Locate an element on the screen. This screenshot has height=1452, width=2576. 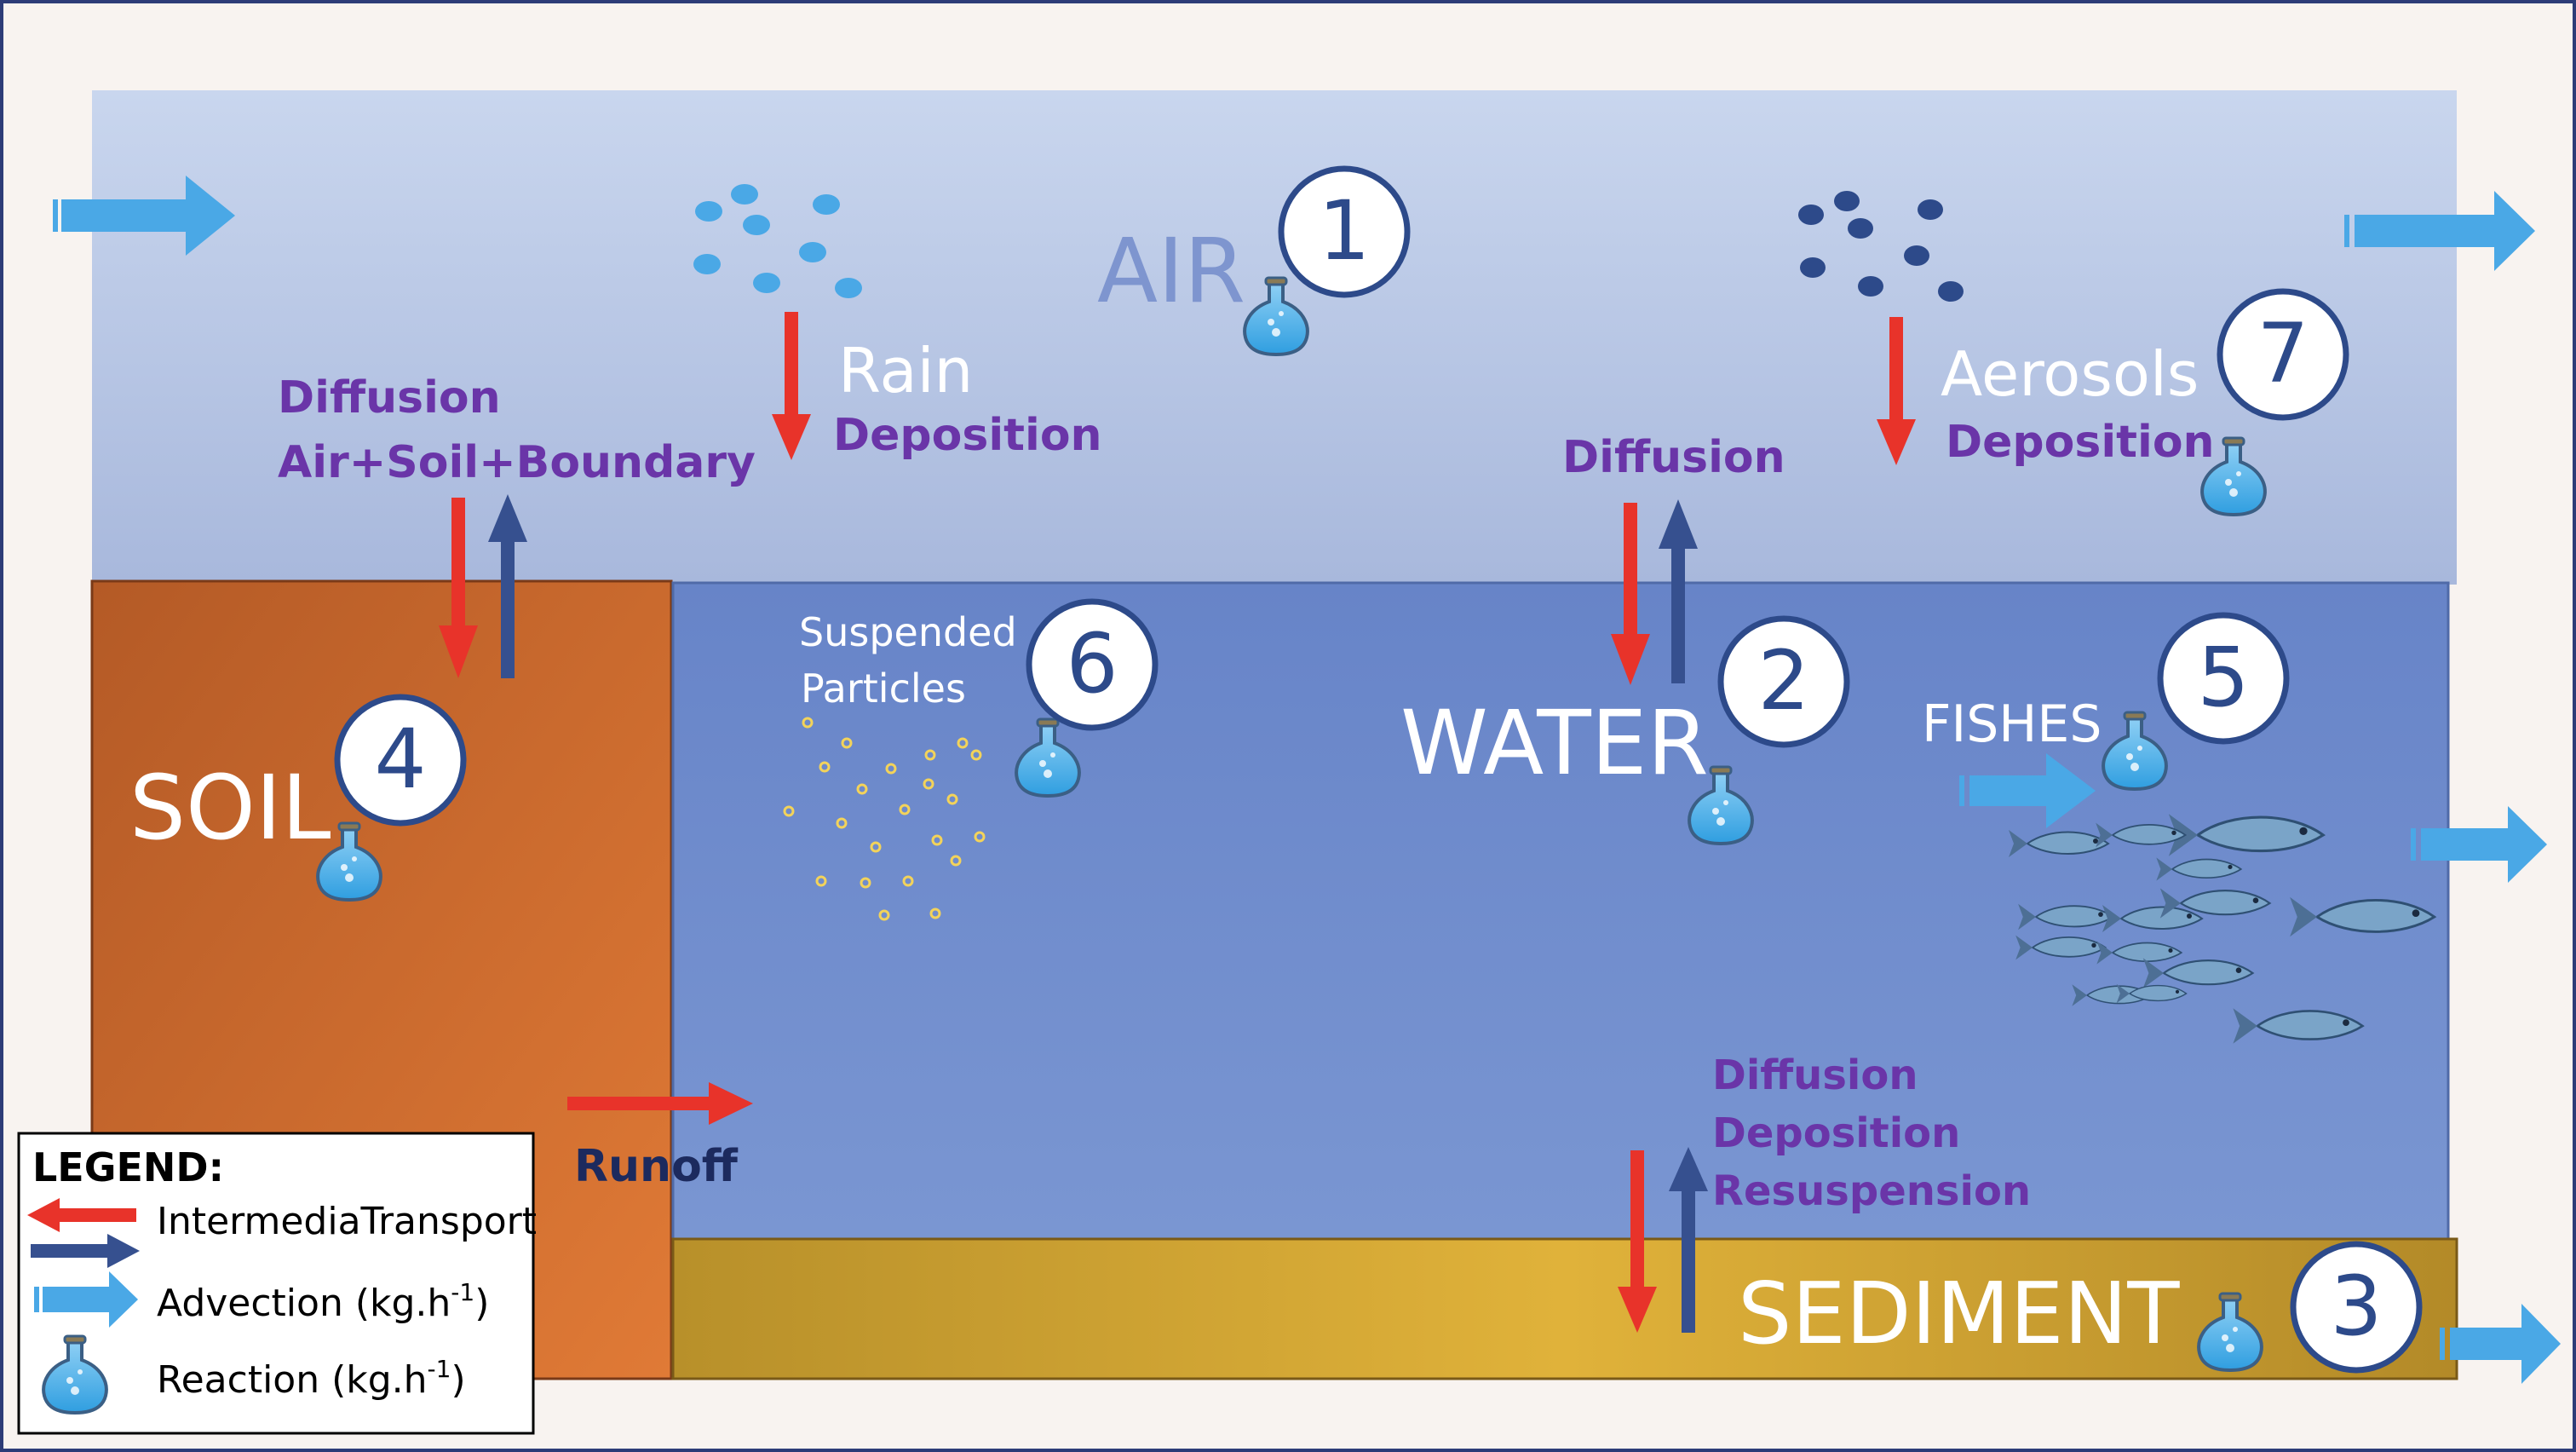
svg-text: 2 is located at coordinates (1783, 681).